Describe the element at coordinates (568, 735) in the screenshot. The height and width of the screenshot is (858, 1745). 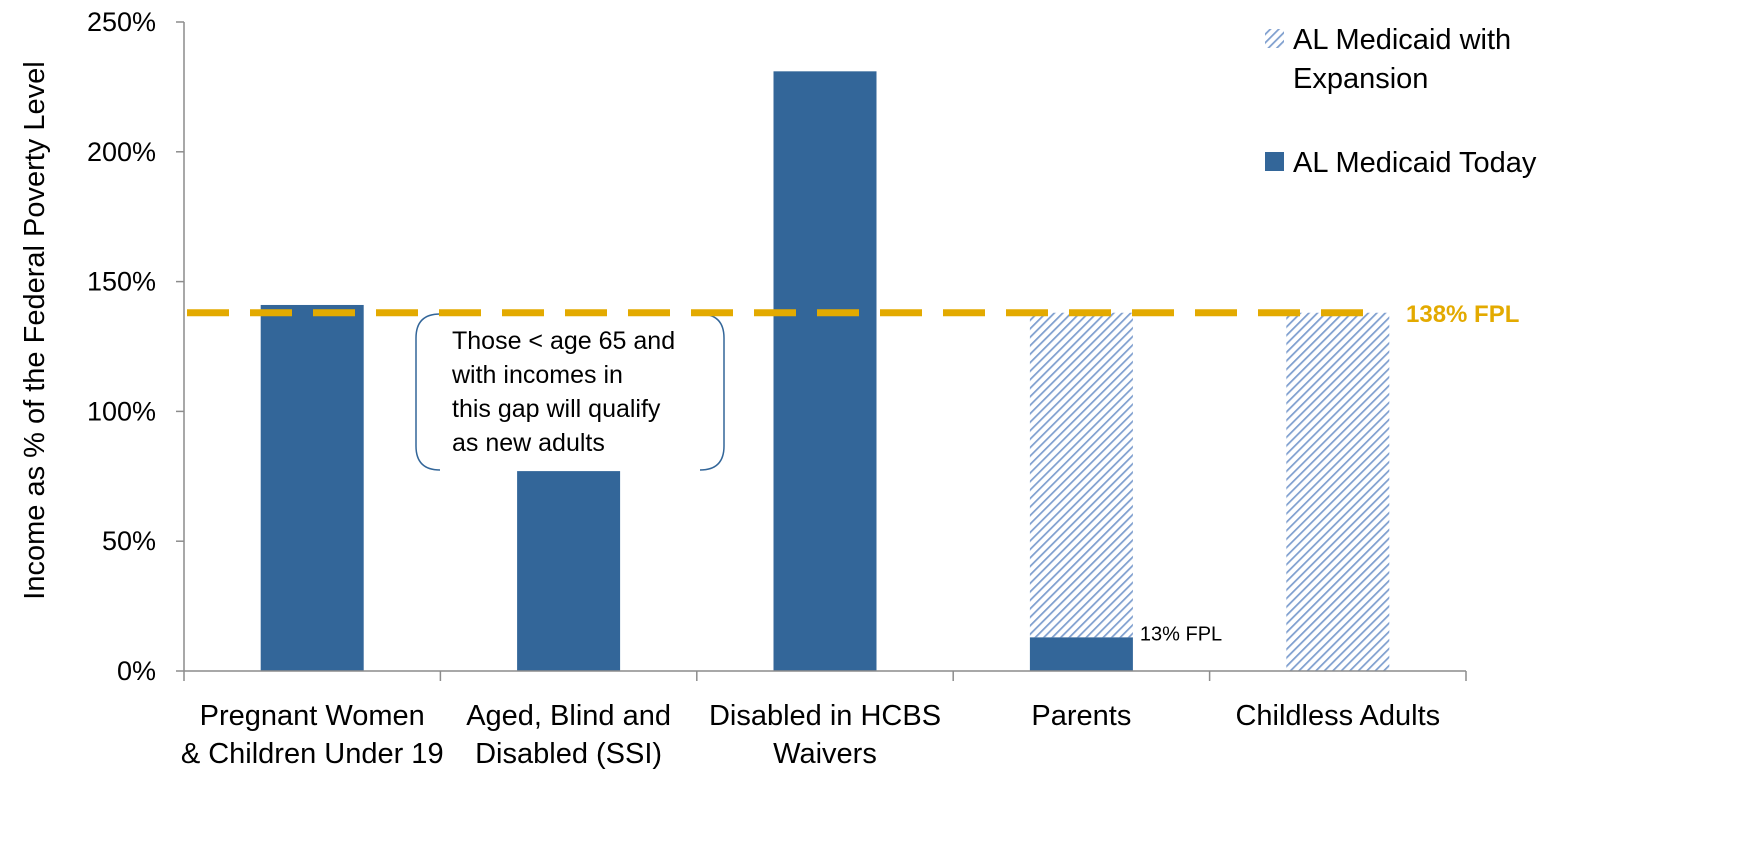
I see `x-category-label: Aged, Blind and Disabled (SSI)` at that location.